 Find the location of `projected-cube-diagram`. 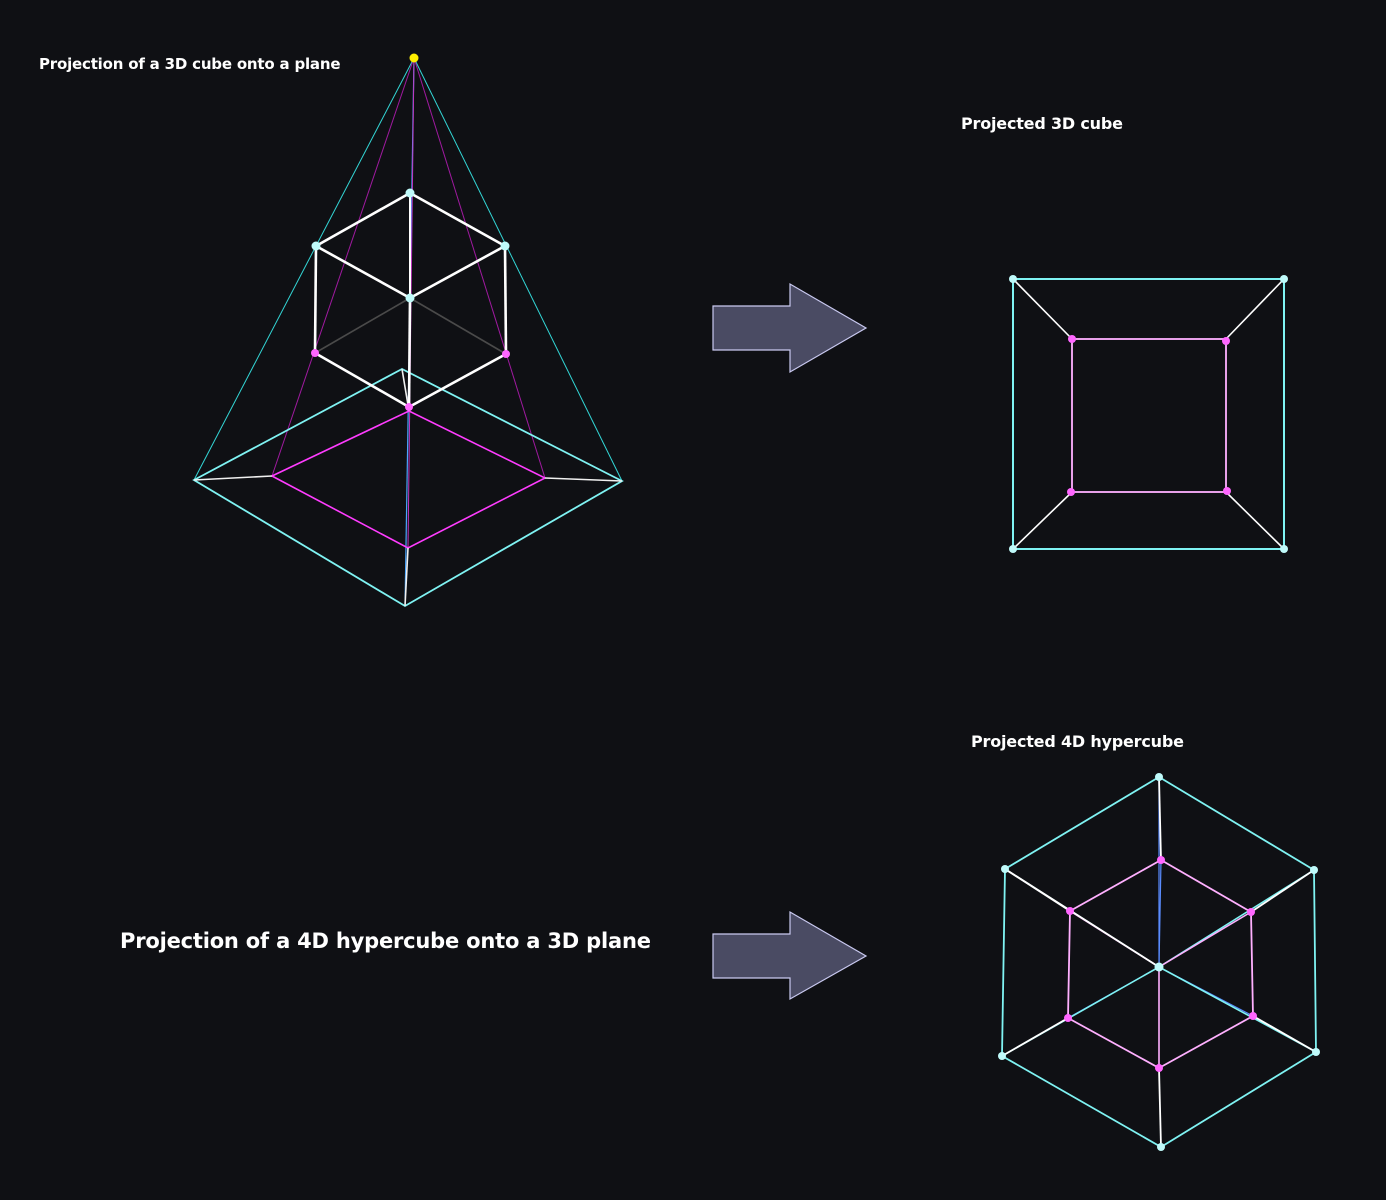

projected-cube-diagram is located at coordinates (1148, 414).